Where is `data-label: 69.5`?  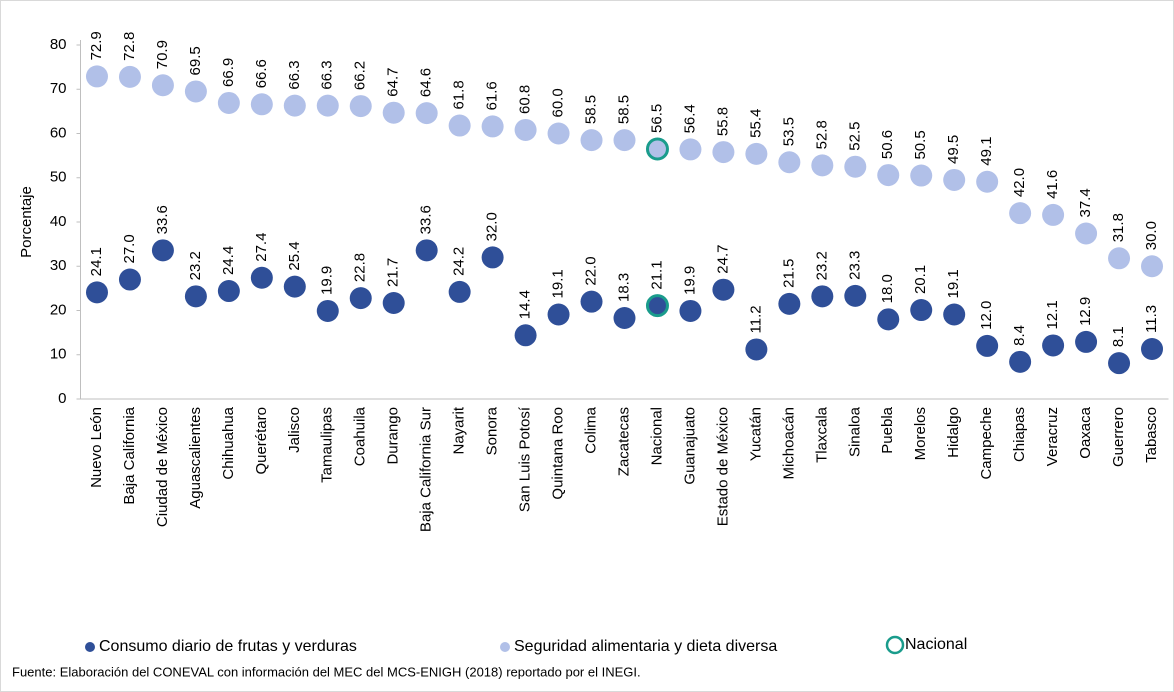
data-label: 69.5 is located at coordinates (195, 60).